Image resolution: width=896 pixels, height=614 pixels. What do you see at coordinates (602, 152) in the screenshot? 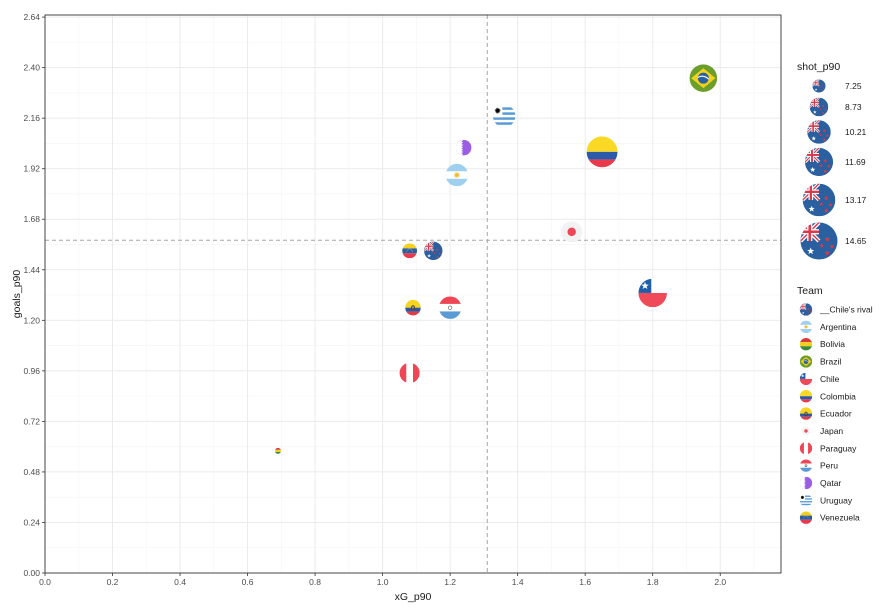
I see `point-colombia` at bounding box center [602, 152].